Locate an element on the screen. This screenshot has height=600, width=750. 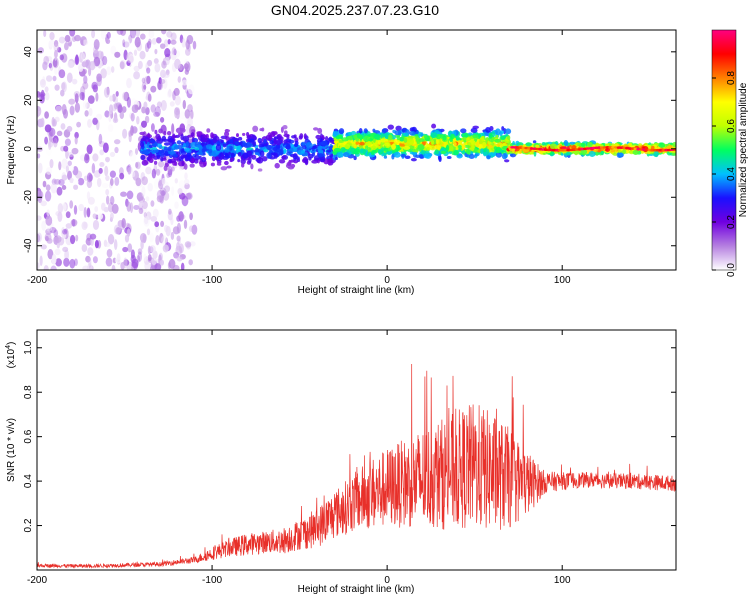
x-tick-label: -200 is located at coordinates (37, 580).